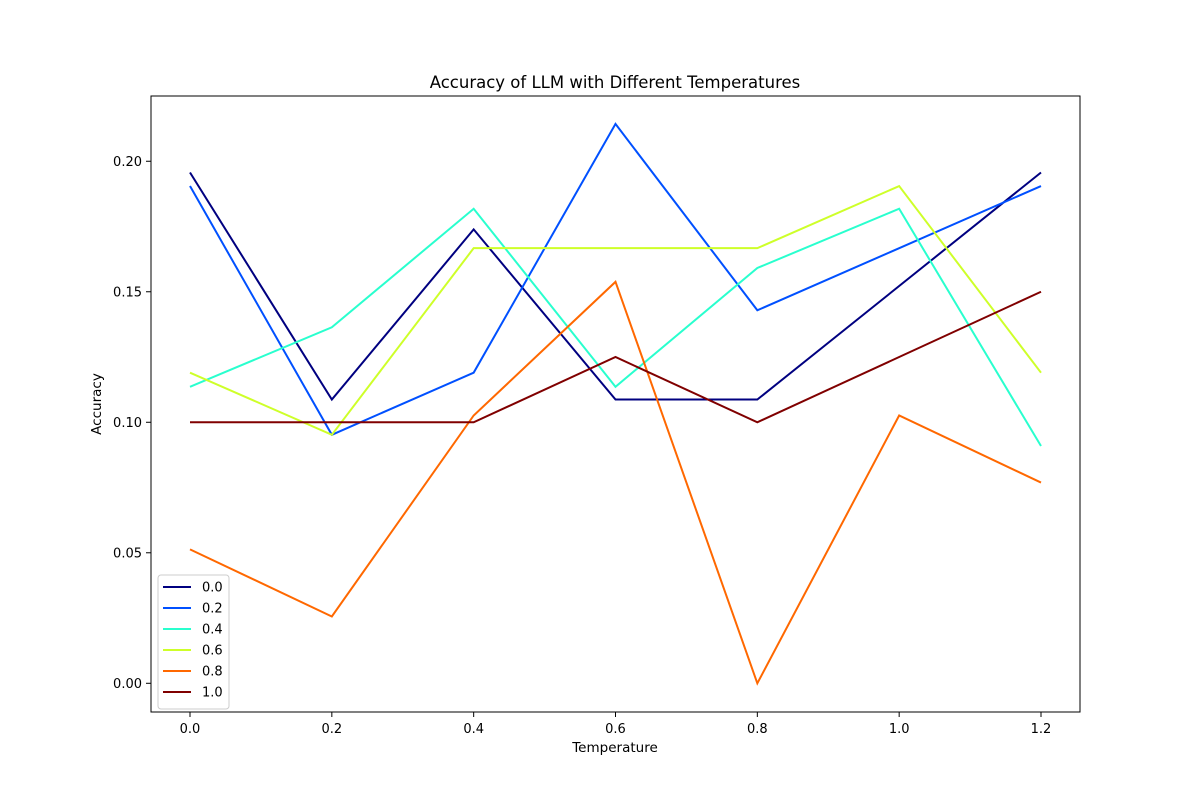 The height and width of the screenshot is (800, 1200). What do you see at coordinates (127, 684) in the screenshot?
I see `y-tick-label: 0.00` at bounding box center [127, 684].